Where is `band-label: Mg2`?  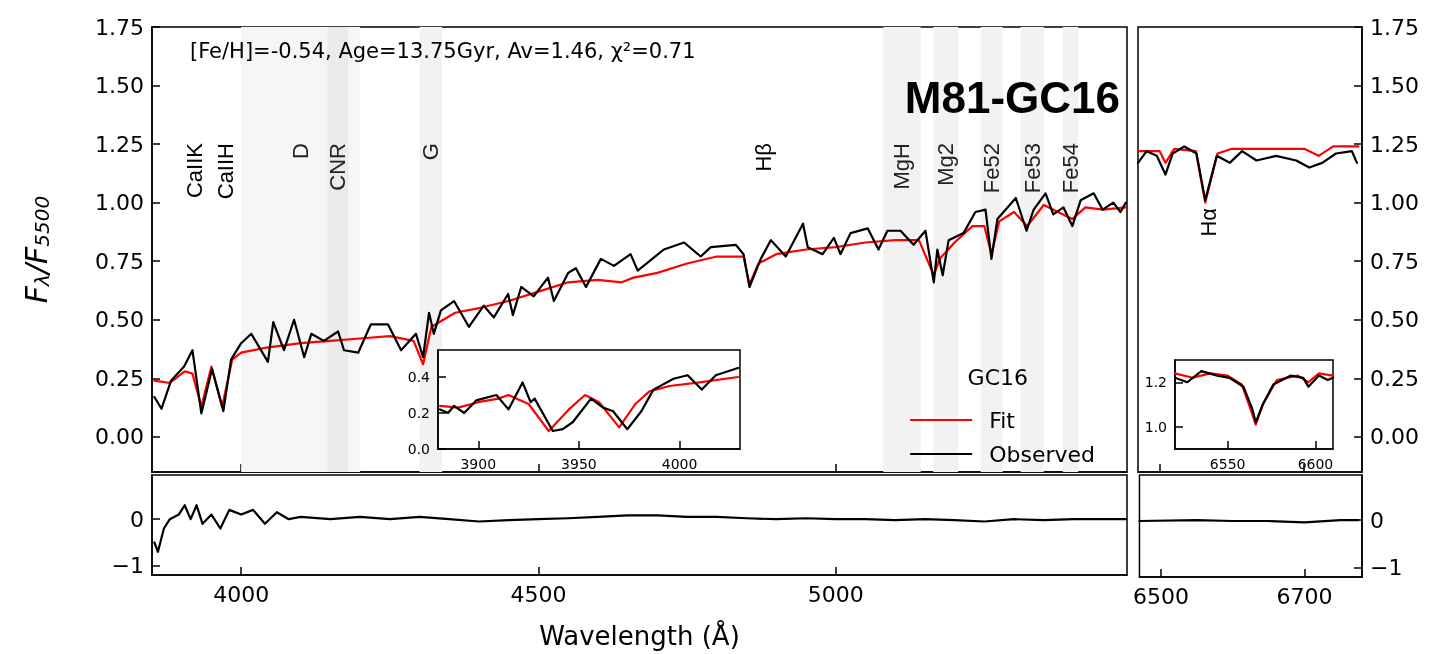
band-label: Mg2 is located at coordinates (946, 164).